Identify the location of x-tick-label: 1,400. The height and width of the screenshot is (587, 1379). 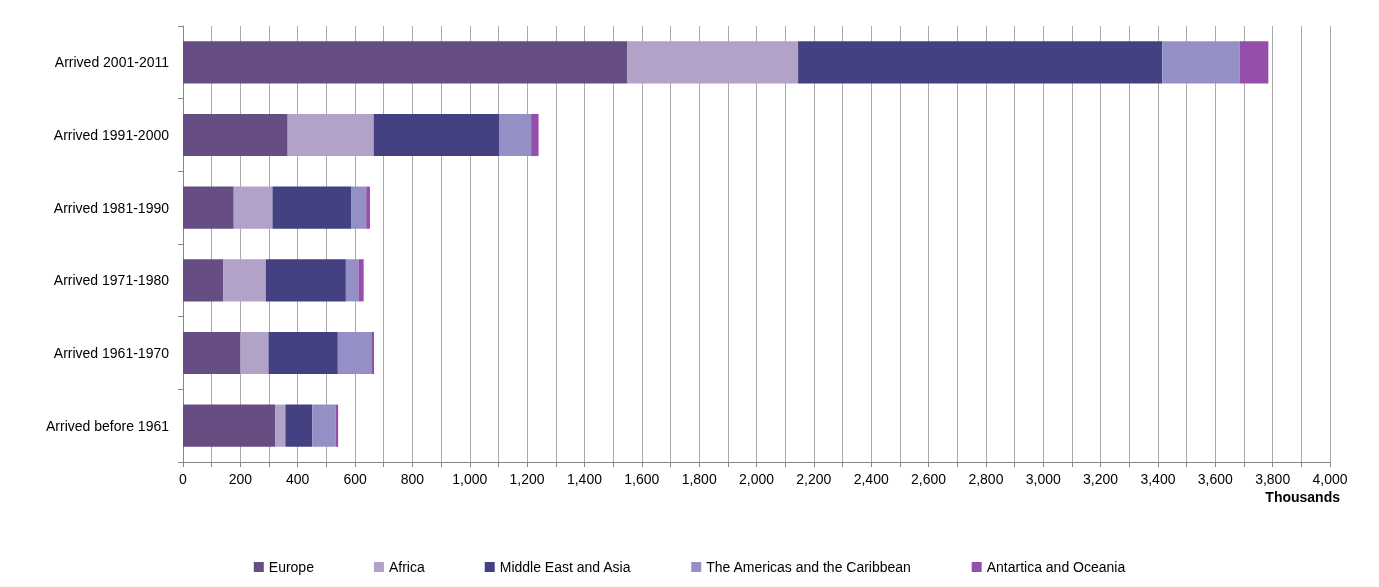
(584, 479).